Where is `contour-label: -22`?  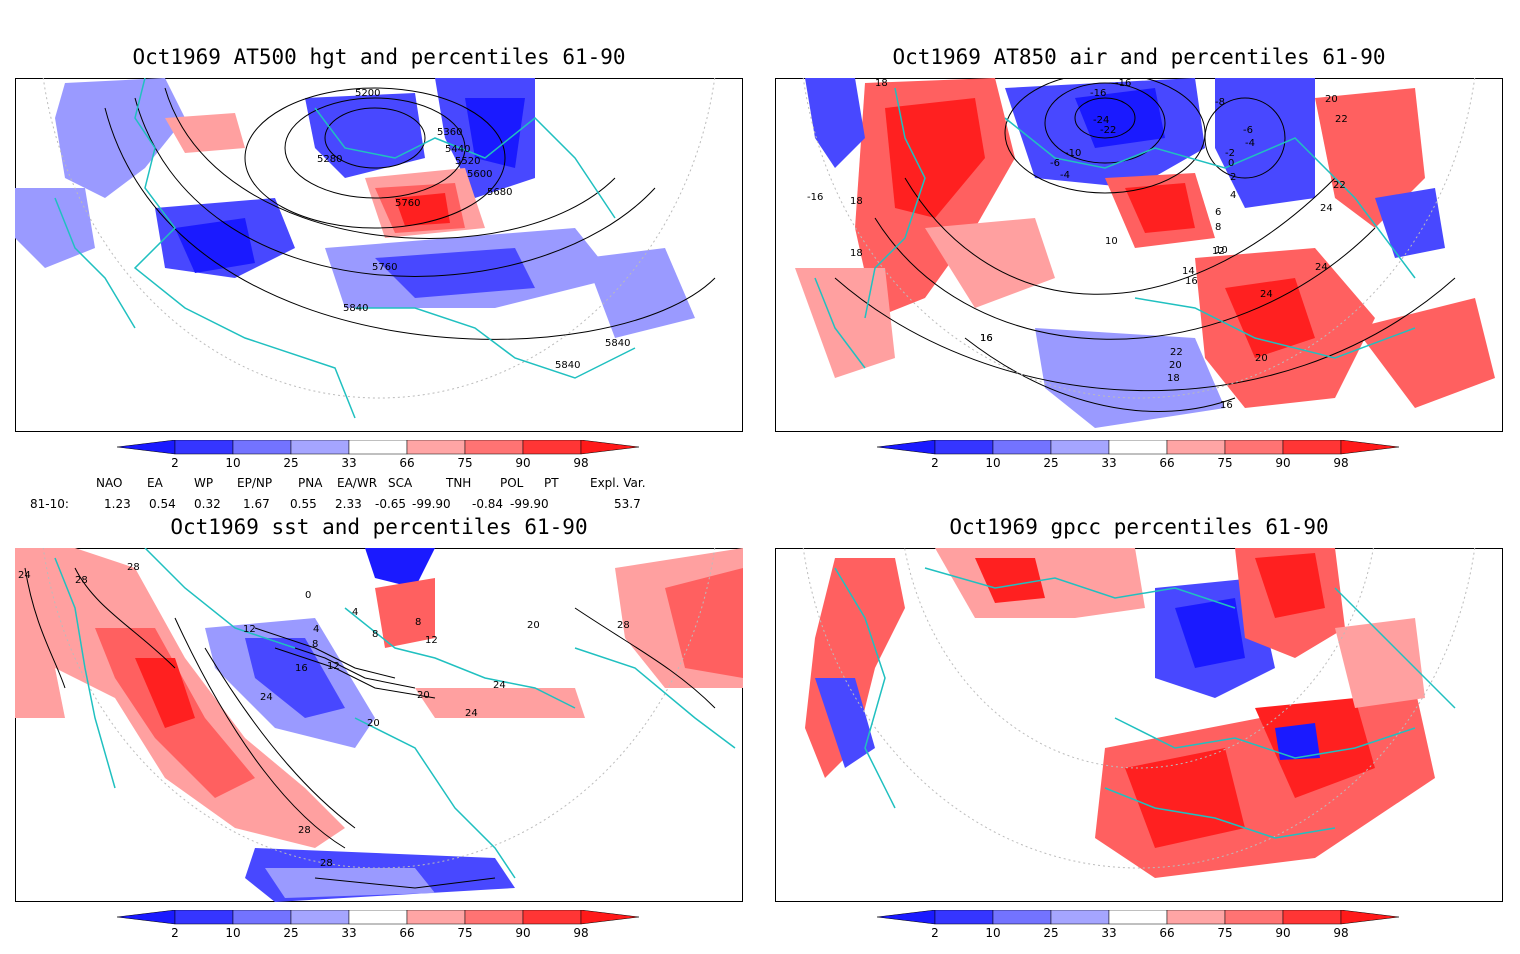
contour-label: -22 is located at coordinates (1108, 130).